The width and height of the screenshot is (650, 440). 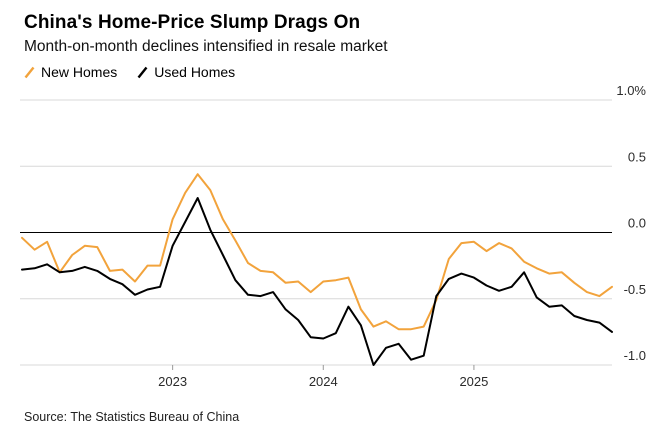 I want to click on y-axis-tick-label: 0.0, so click(x=637, y=223).